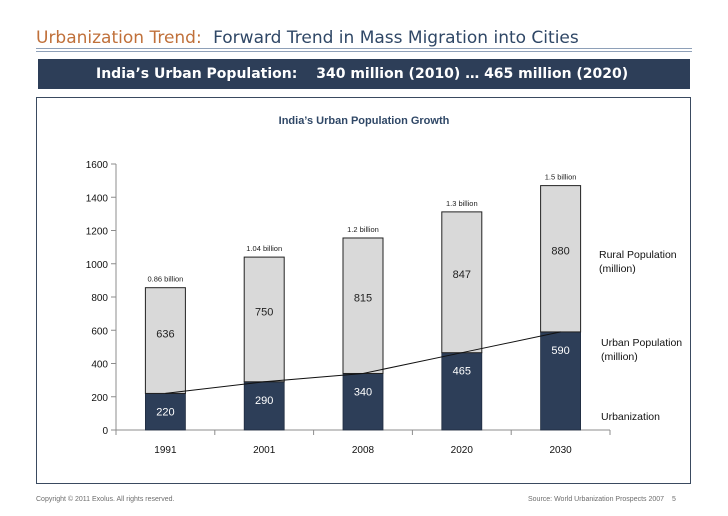 The height and width of the screenshot is (516, 728). I want to click on urbanization-trend-line, so click(363, 362).